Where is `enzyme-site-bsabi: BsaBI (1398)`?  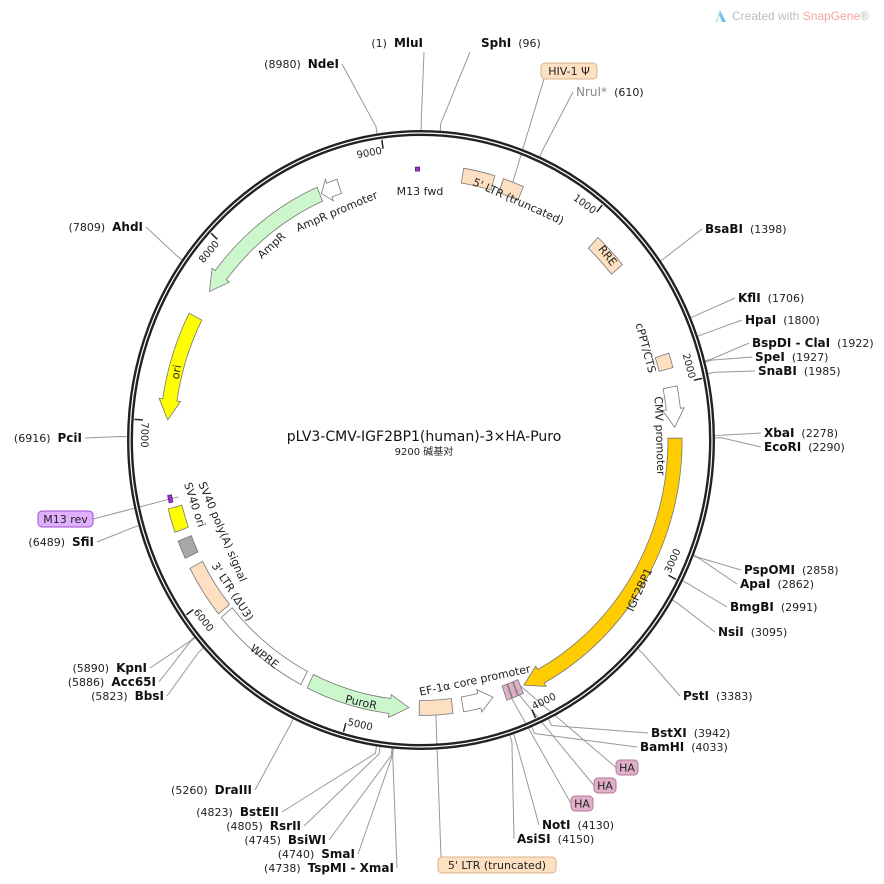
enzyme-site-bsabi: BsaBI (1398) is located at coordinates (746, 229).